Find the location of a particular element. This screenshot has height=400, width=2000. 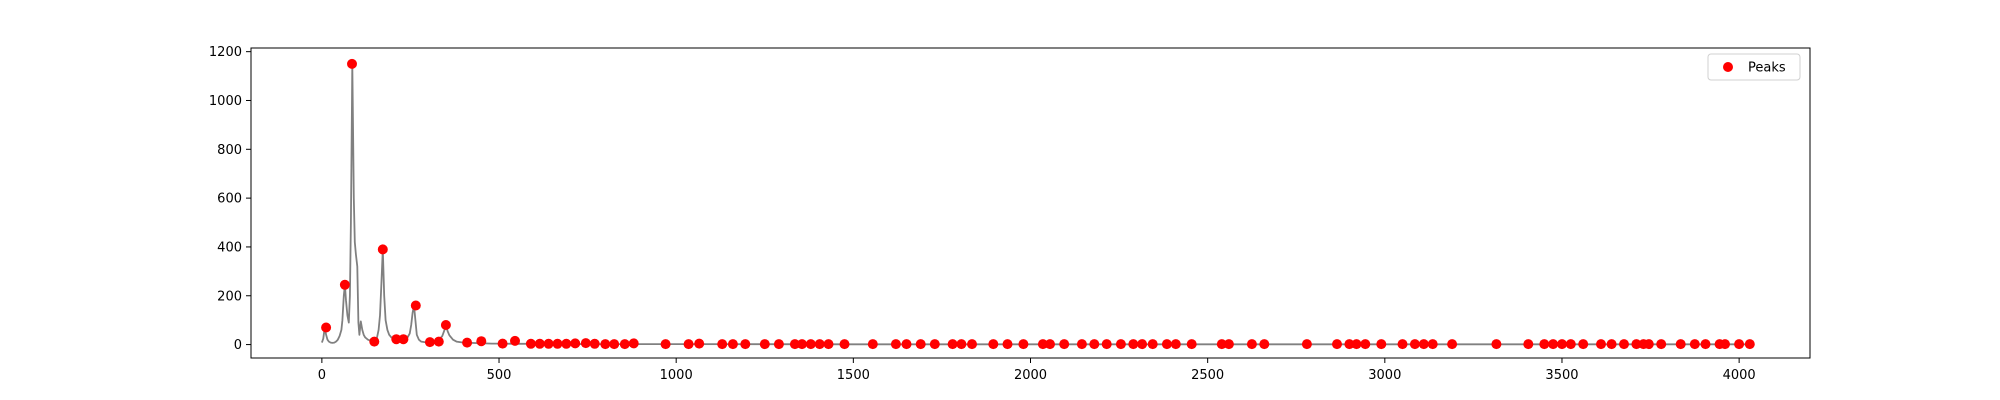

x-tick-label: 0 is located at coordinates (322, 375).